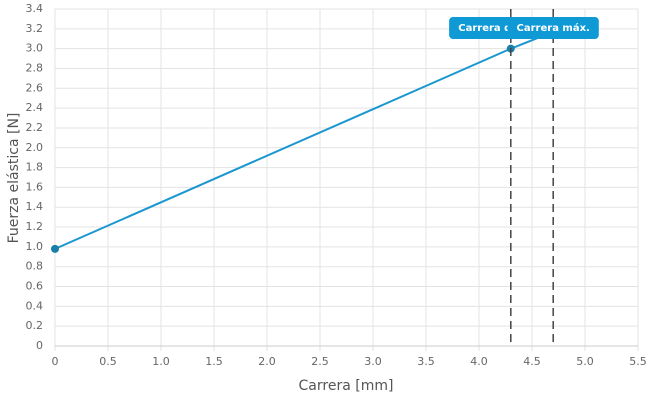 The image size is (650, 400). Describe the element at coordinates (35, 226) in the screenshot. I see `y-tick-label: 1.2` at that location.